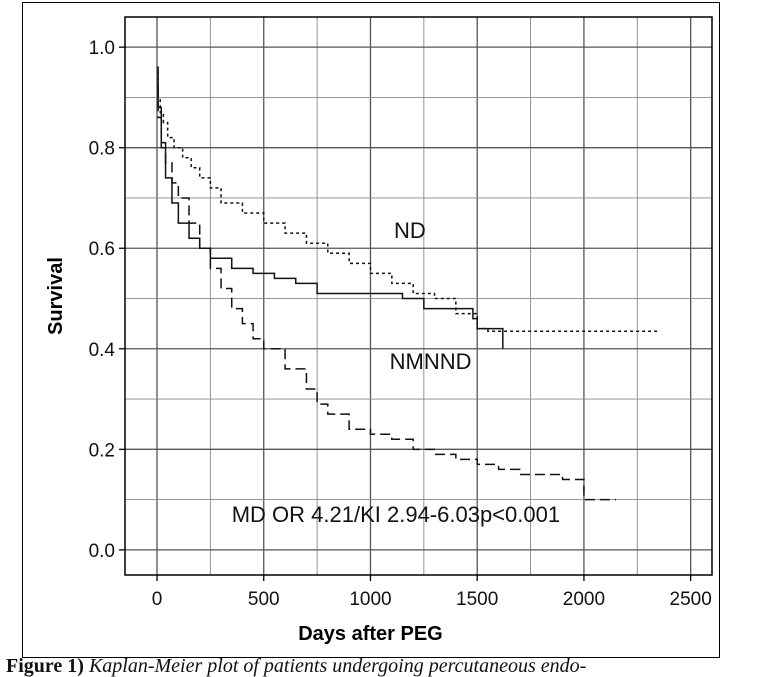  Describe the element at coordinates (370, 634) in the screenshot. I see `x-axis-title: Days after PEG` at that location.